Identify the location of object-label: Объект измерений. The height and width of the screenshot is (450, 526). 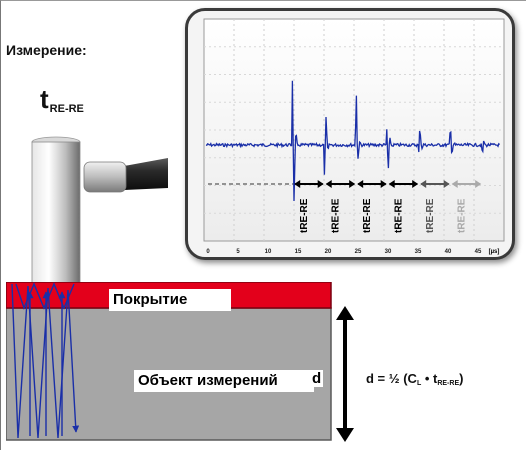
(224, 381).